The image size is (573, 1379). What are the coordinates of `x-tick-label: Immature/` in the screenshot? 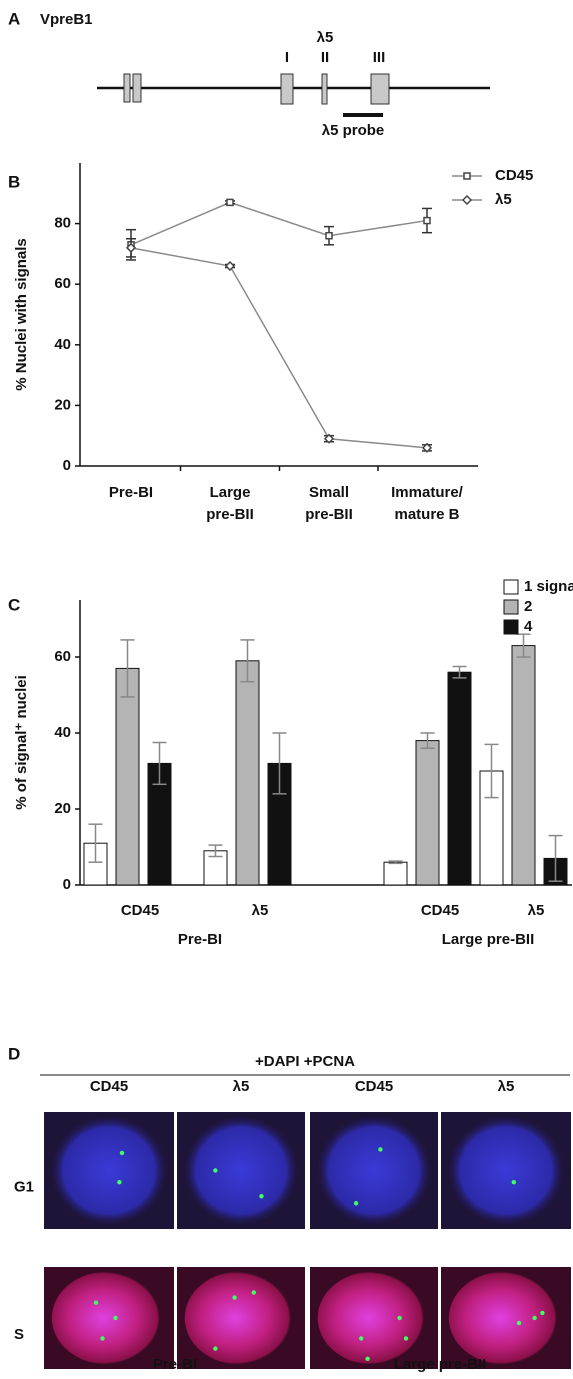 It's located at (427, 492).